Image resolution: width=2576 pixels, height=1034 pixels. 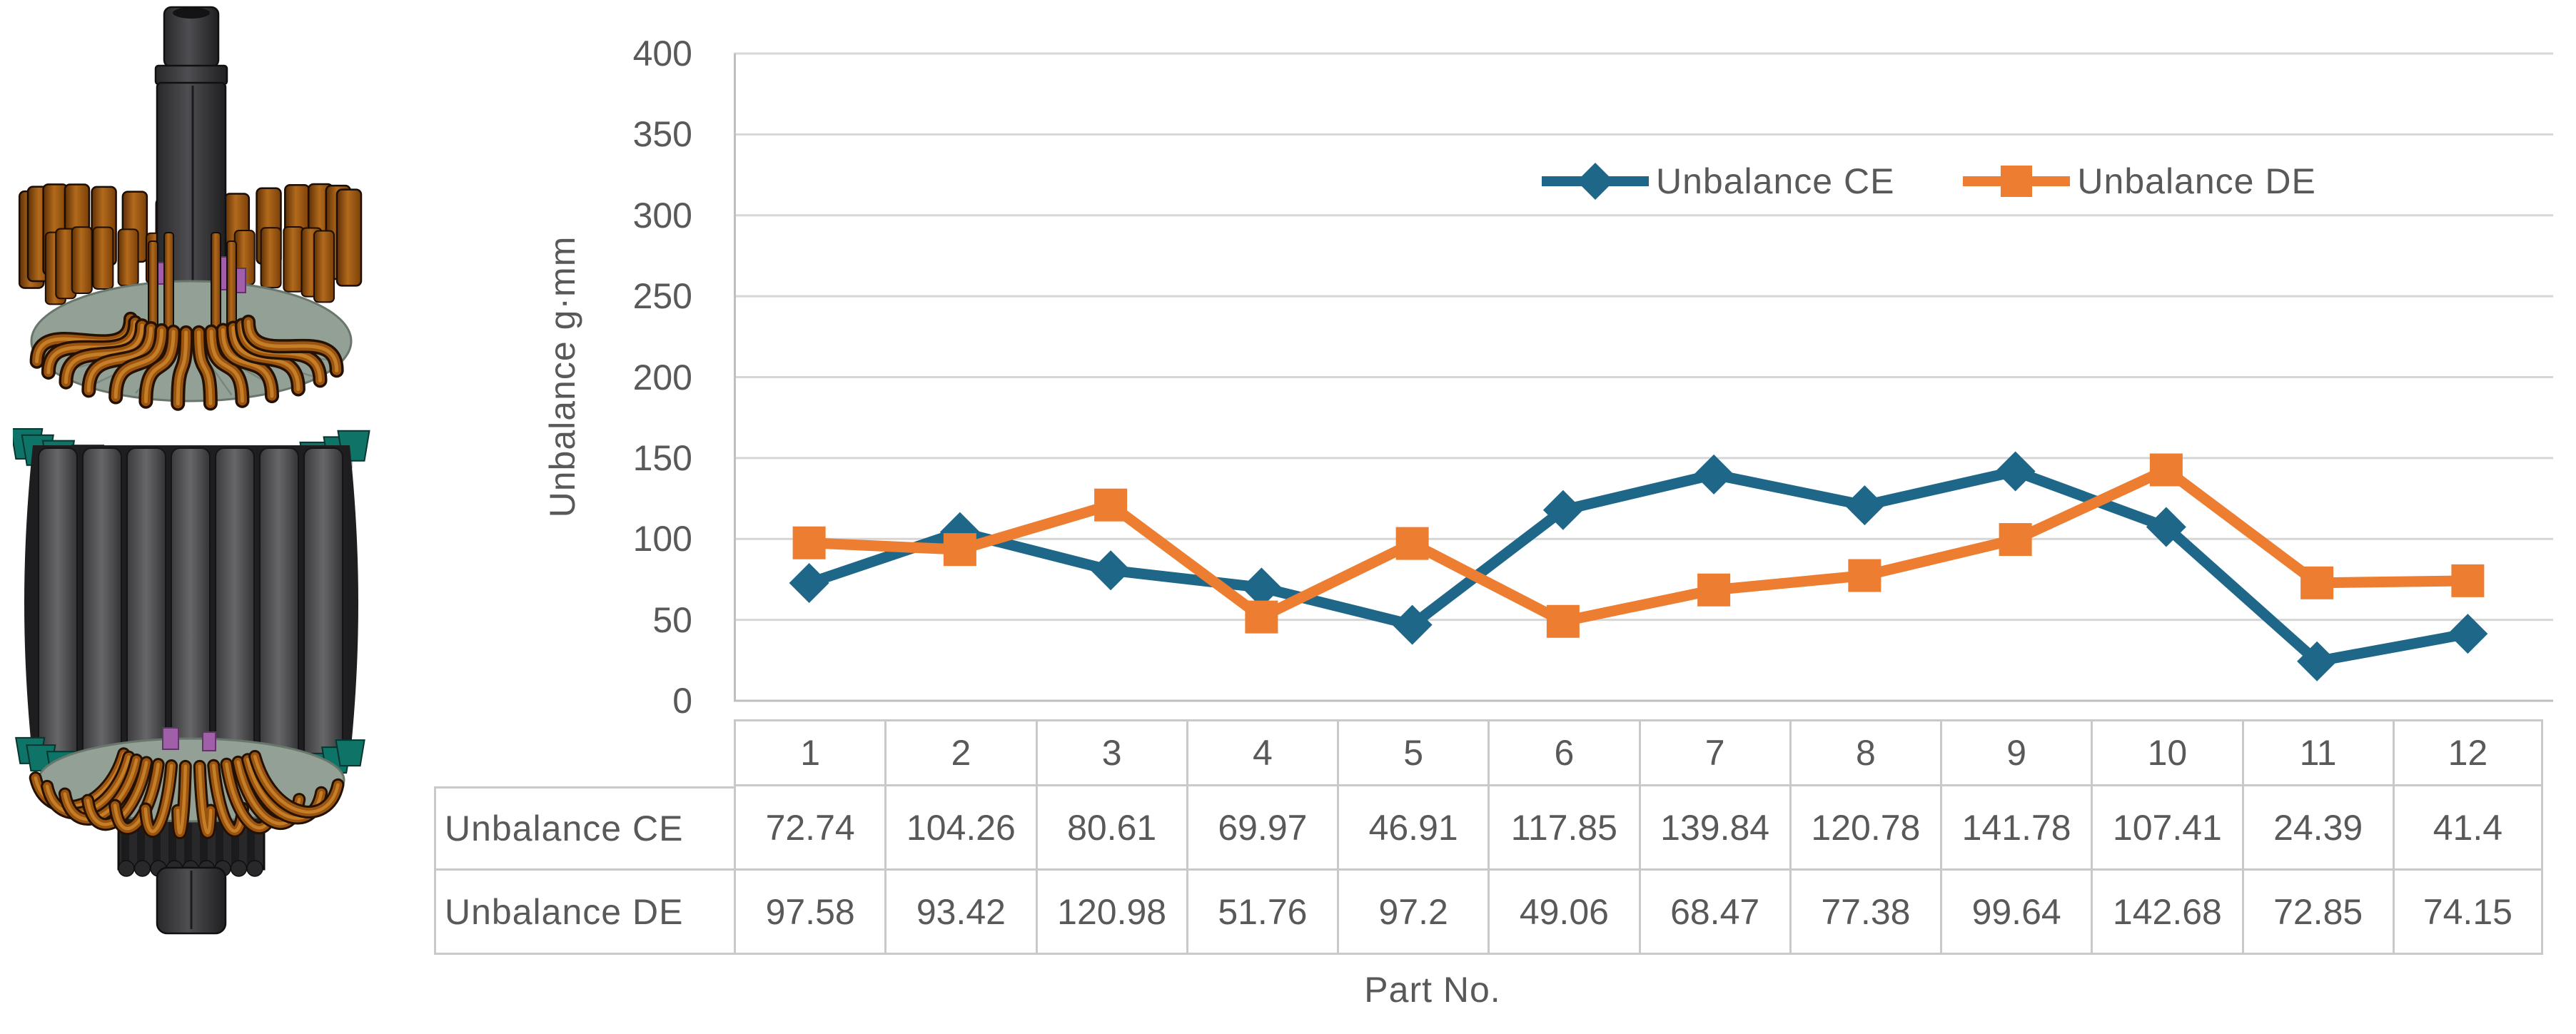 I want to click on line-square-marker-icon, so click(x=2017, y=181).